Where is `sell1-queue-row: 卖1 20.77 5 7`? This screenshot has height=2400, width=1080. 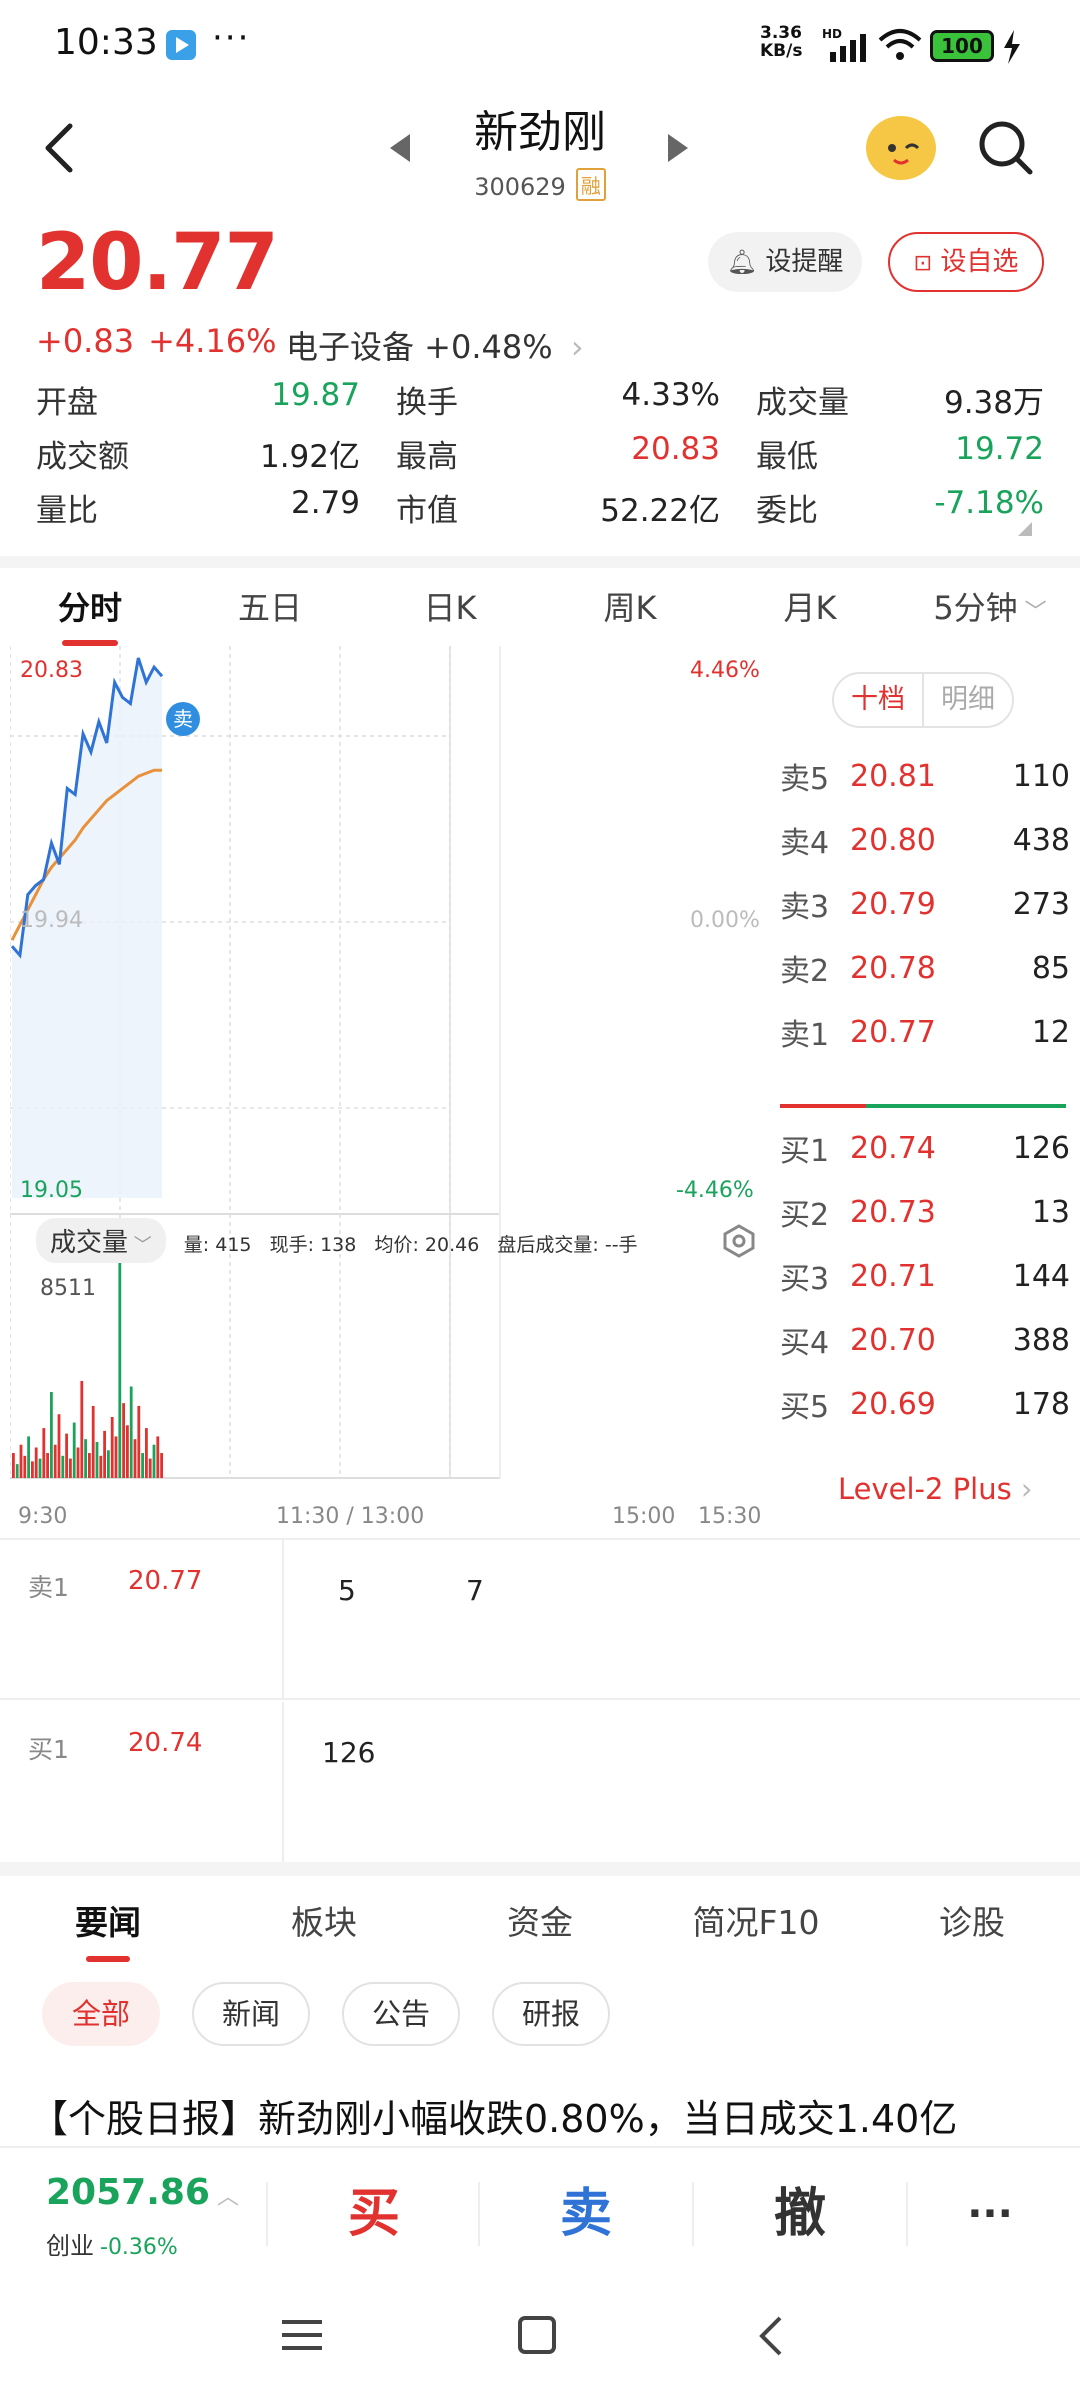 sell1-queue-row: 卖1 20.77 5 7 is located at coordinates (540, 1620).